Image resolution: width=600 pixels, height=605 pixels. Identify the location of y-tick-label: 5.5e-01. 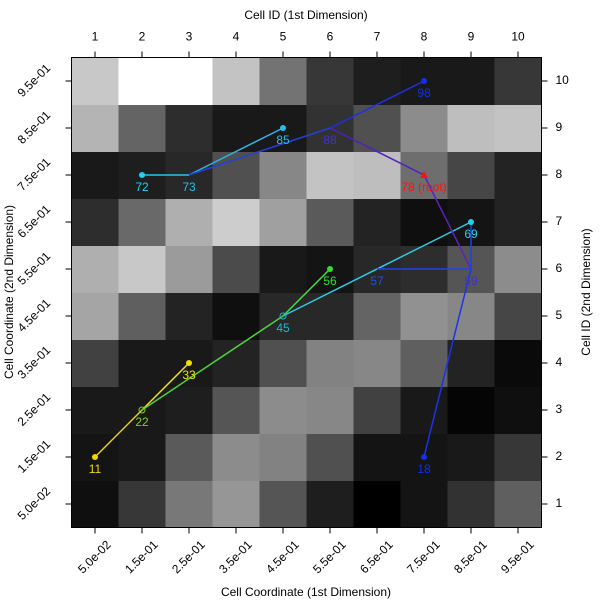
(34, 268).